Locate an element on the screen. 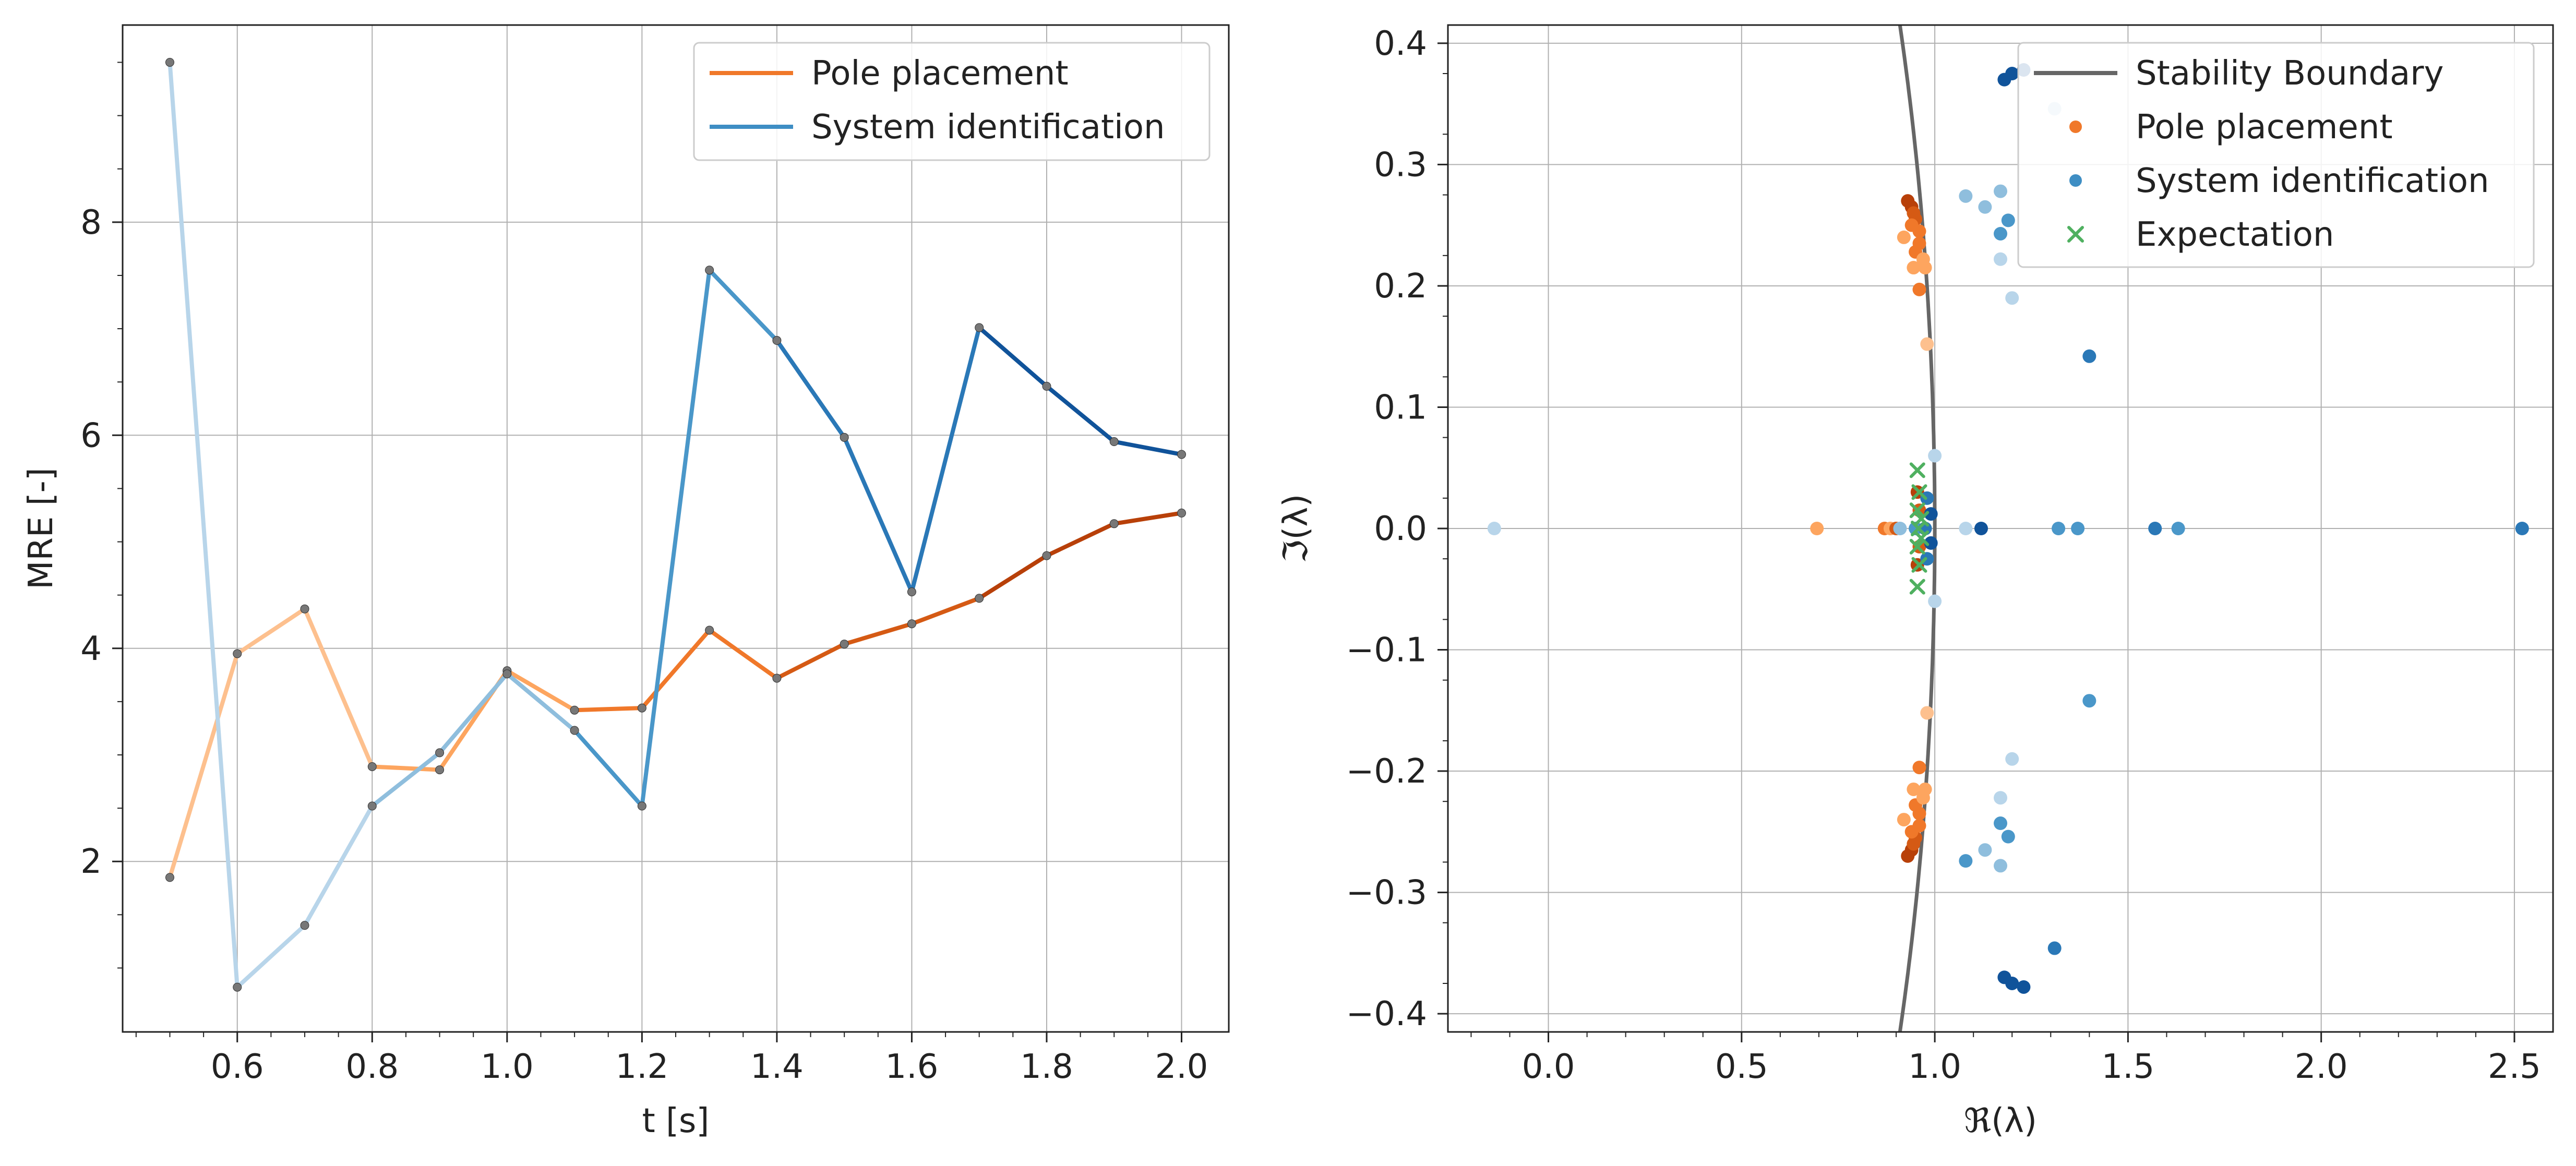 This screenshot has height=1166, width=2576. eigen-y-ticks: −0.4 −0.3 −0.2 −0.1 0.0 0.1 0.2 0.3 0.4 is located at coordinates (1397, 529).